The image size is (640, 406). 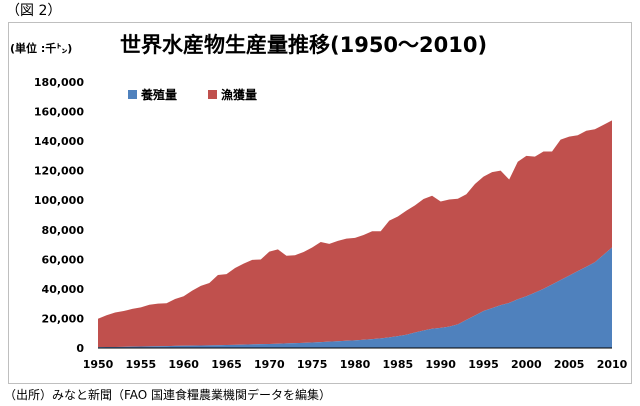 What do you see at coordinates (168, 395) in the screenshot?
I see `source-note: （出所）みなと新聞（FAO 国連食糧農業機関データを編集）` at bounding box center [168, 395].